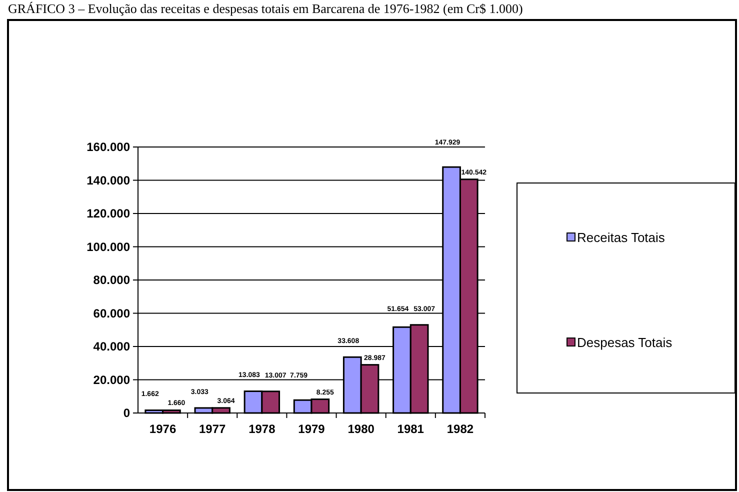 This screenshot has height=492, width=739. I want to click on y-tick-label: 160.000, so click(108, 147).